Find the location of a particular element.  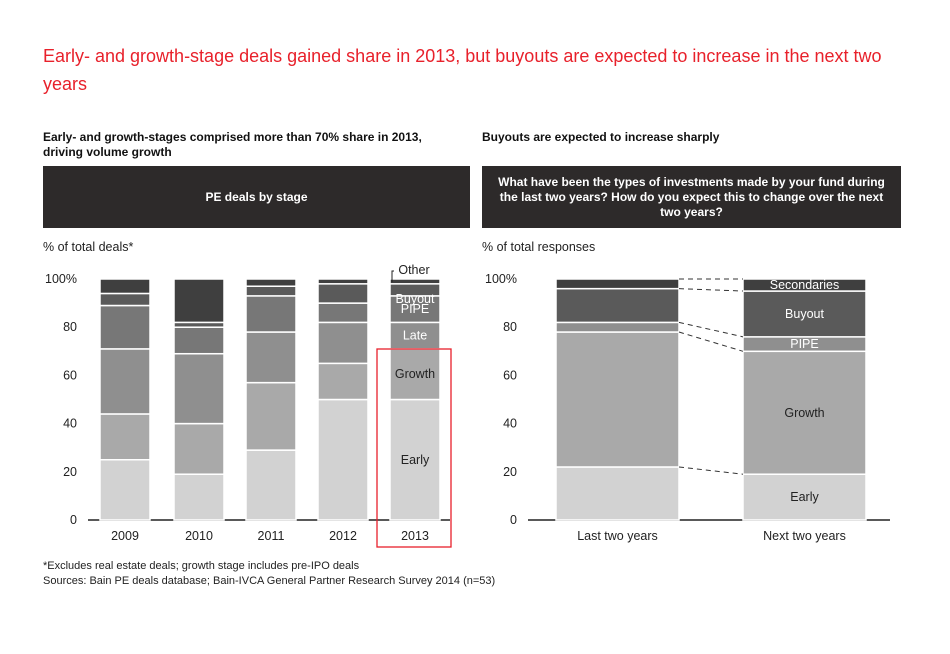

bar-other-2011 is located at coordinates (271, 282).